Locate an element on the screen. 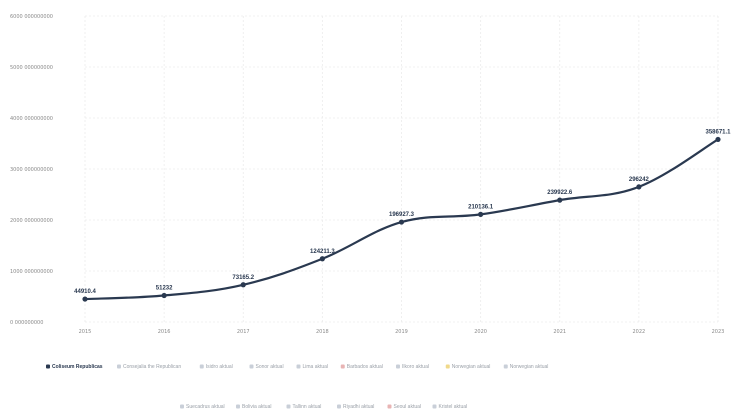 This screenshot has height=412, width=731. x-tick-label: 2015 is located at coordinates (85, 332).